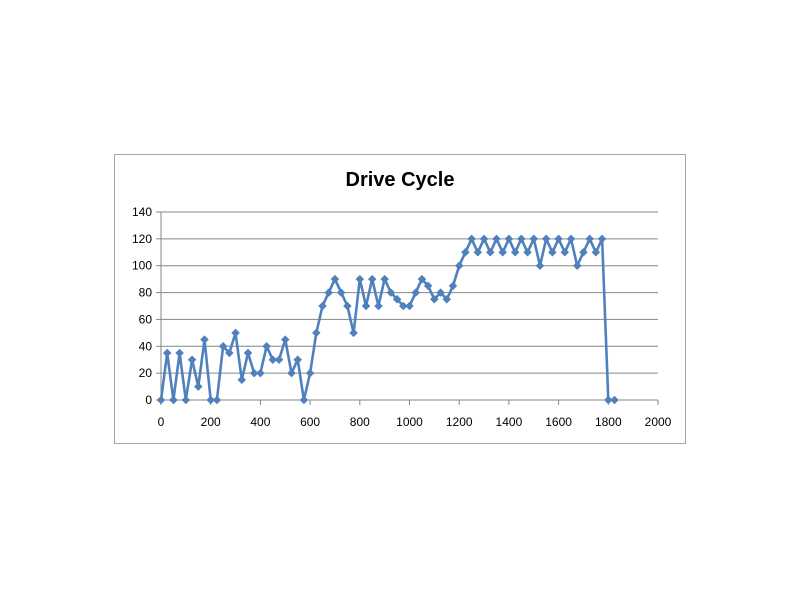 The width and height of the screenshot is (800, 600). Describe the element at coordinates (658, 422) in the screenshot. I see `x-tick-label: 2000` at that location.